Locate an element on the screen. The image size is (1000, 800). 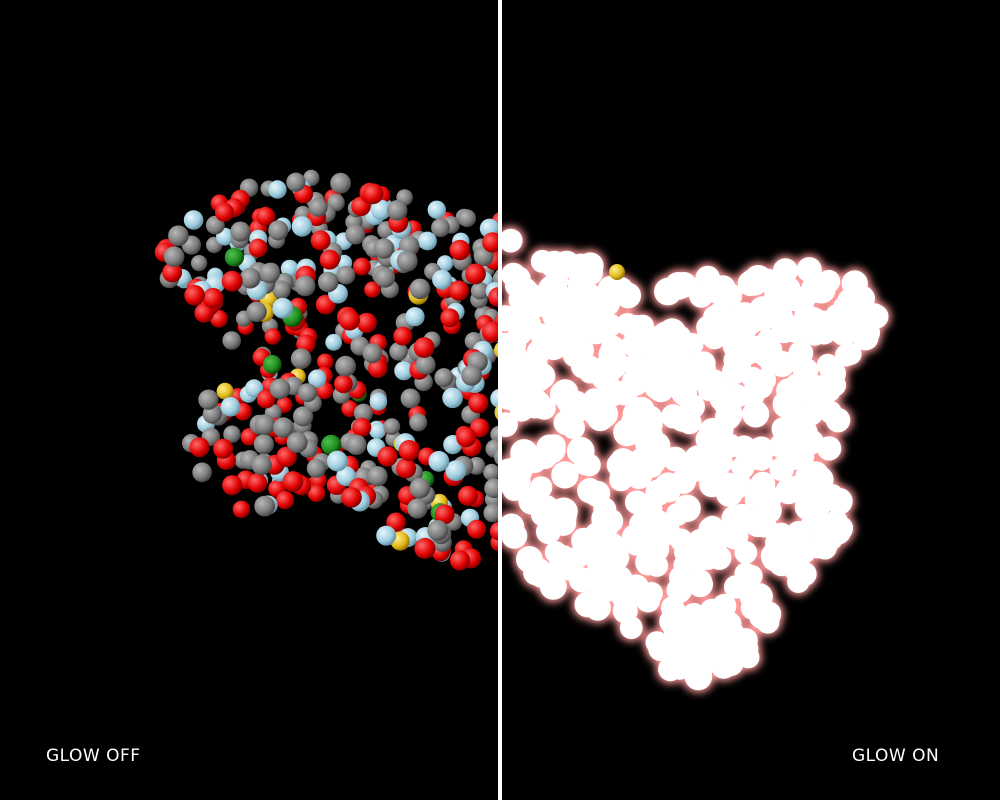
split-divider is located at coordinates (500, 400).